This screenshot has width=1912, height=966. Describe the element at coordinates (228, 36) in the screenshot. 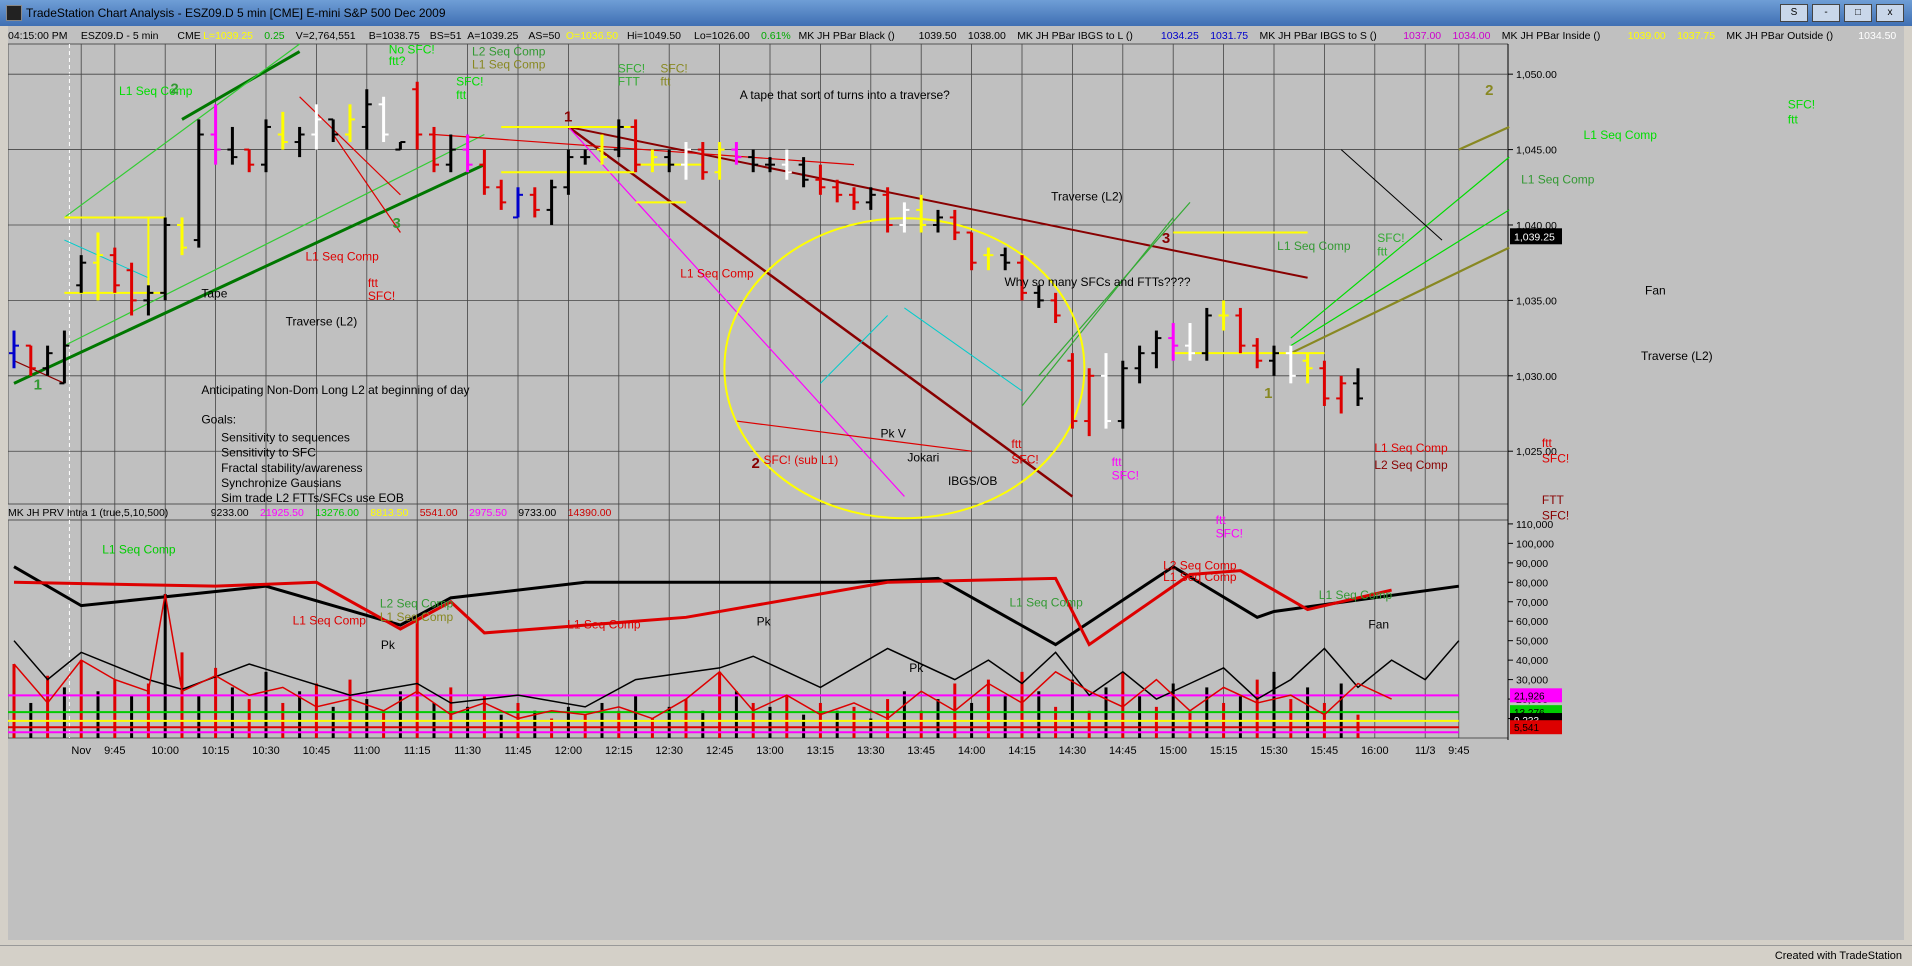

I see `price-header-item: L=1039.25` at that location.